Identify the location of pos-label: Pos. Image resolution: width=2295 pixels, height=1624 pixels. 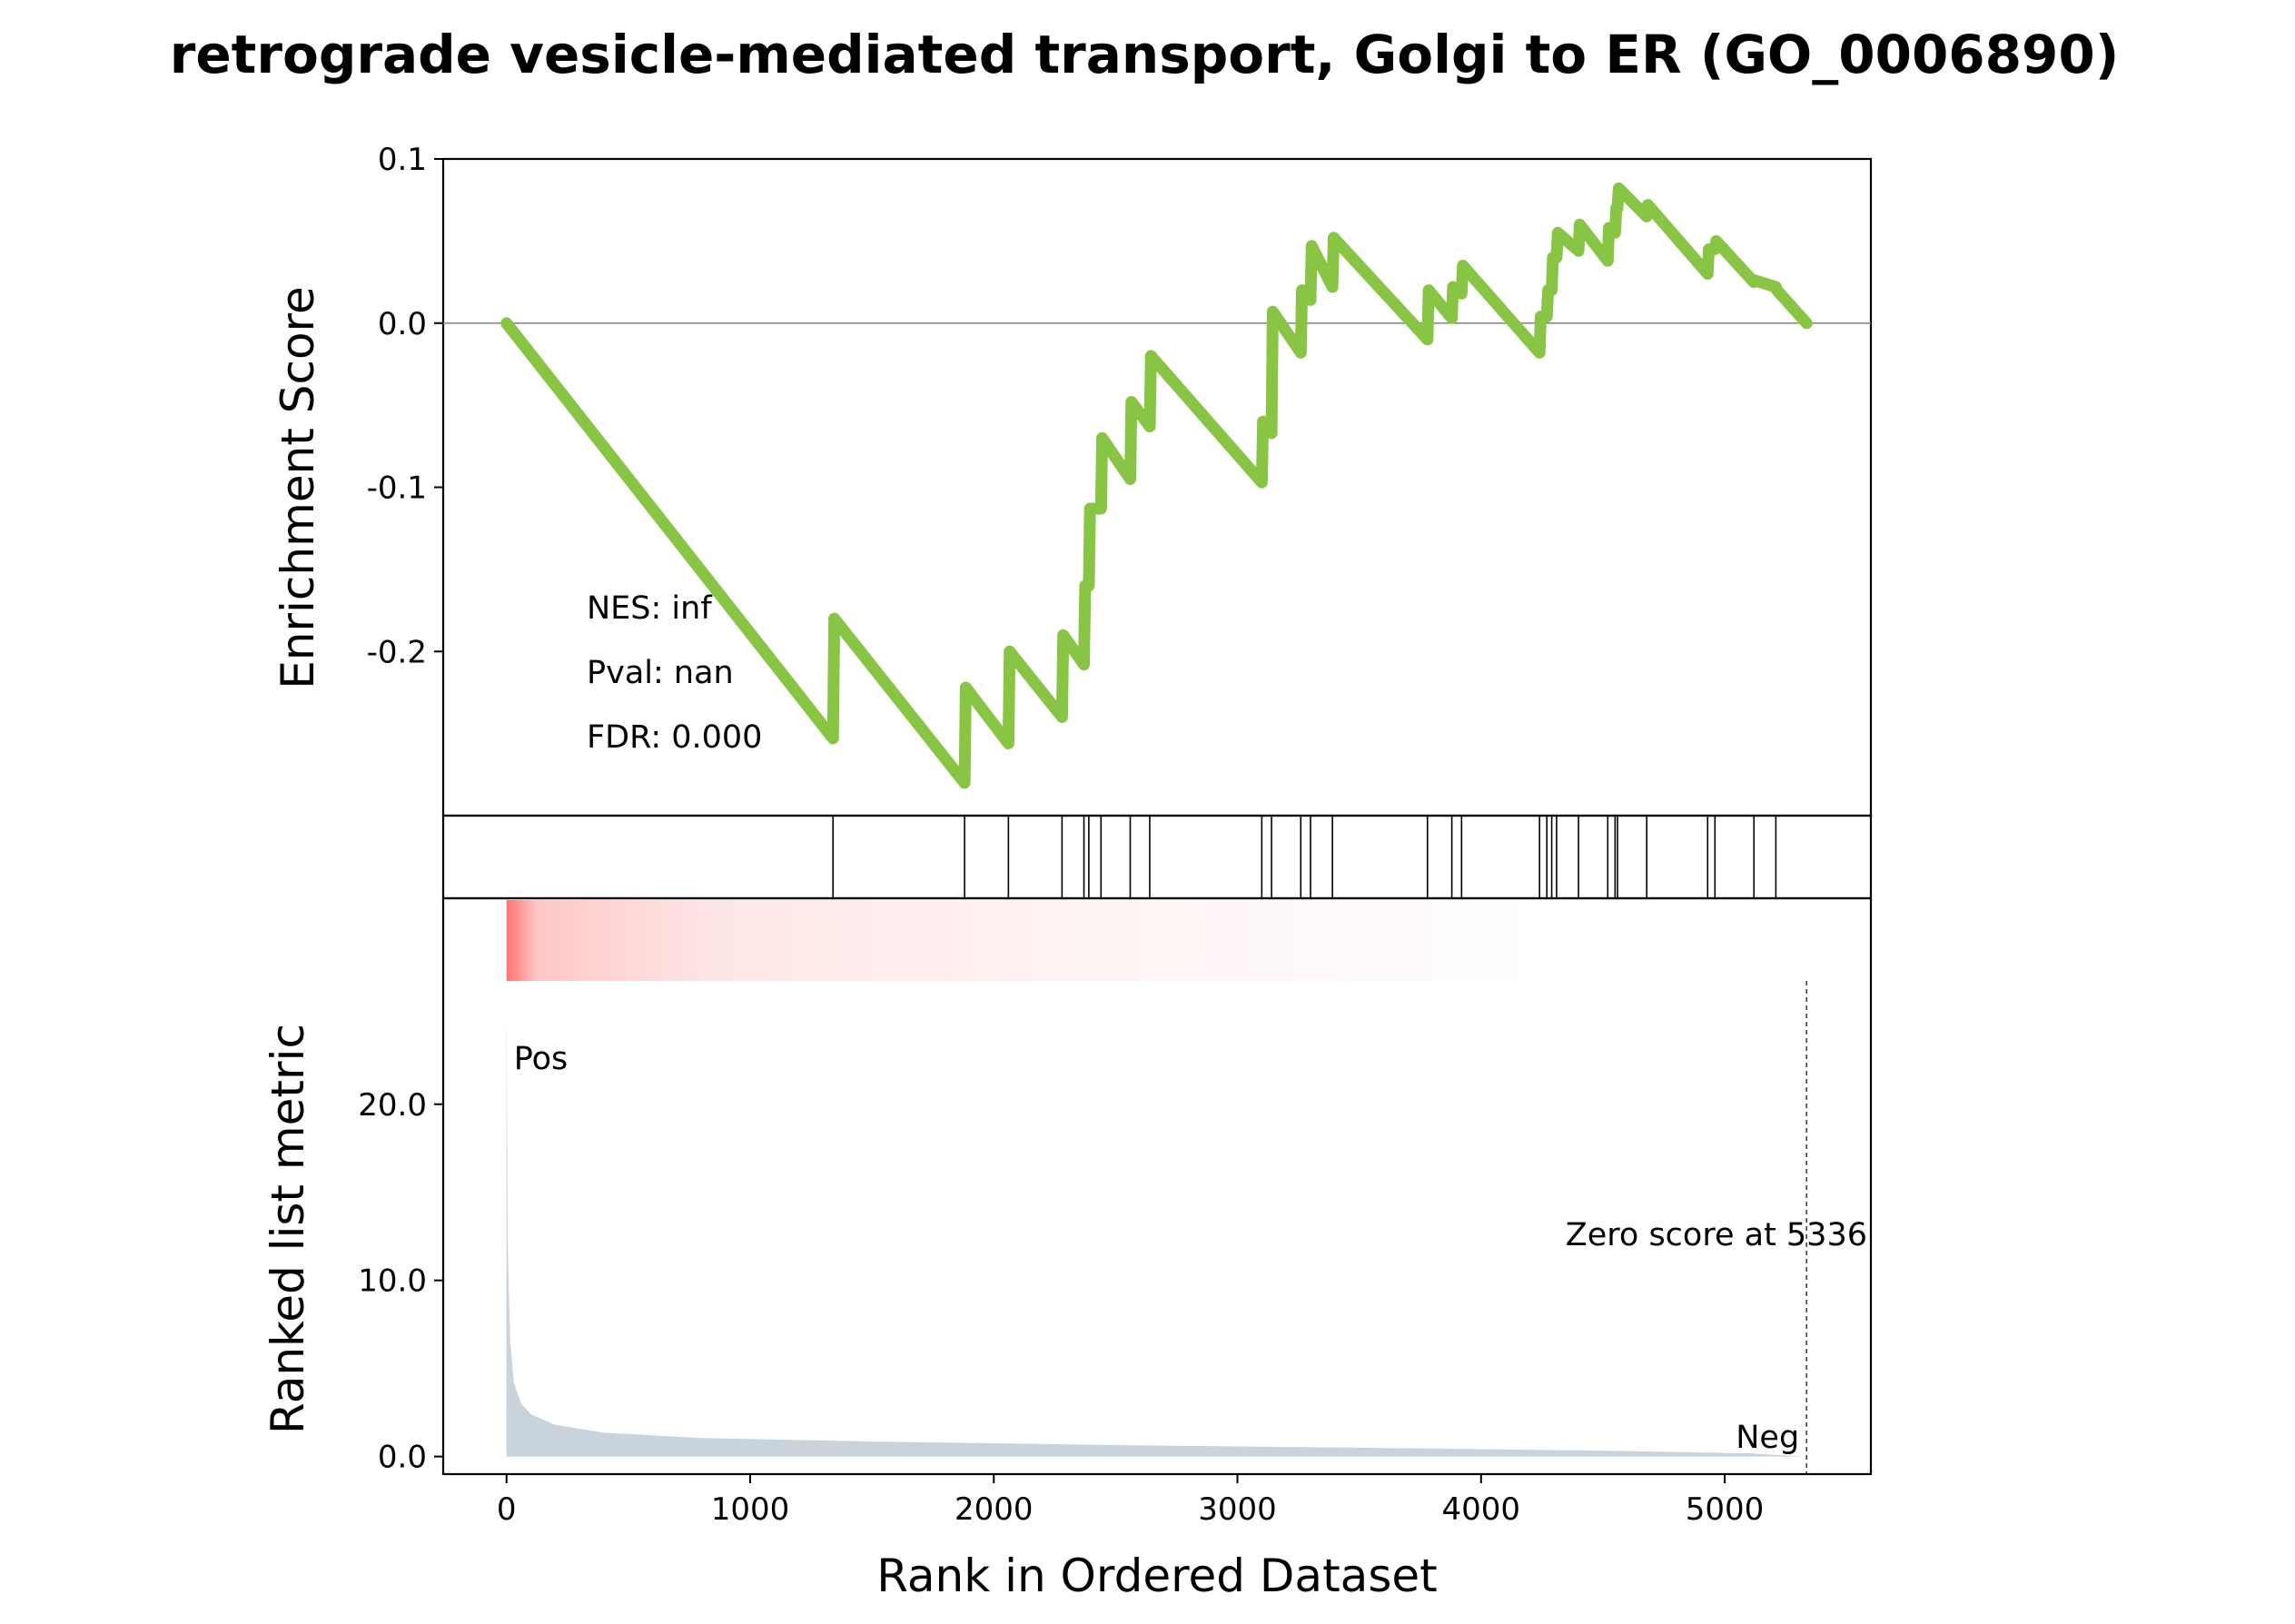
(541, 1059).